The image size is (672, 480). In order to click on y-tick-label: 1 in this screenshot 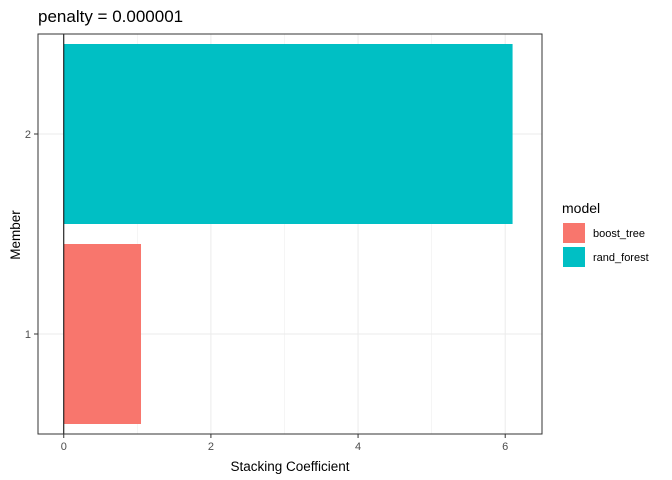, I will do `click(28, 335)`.